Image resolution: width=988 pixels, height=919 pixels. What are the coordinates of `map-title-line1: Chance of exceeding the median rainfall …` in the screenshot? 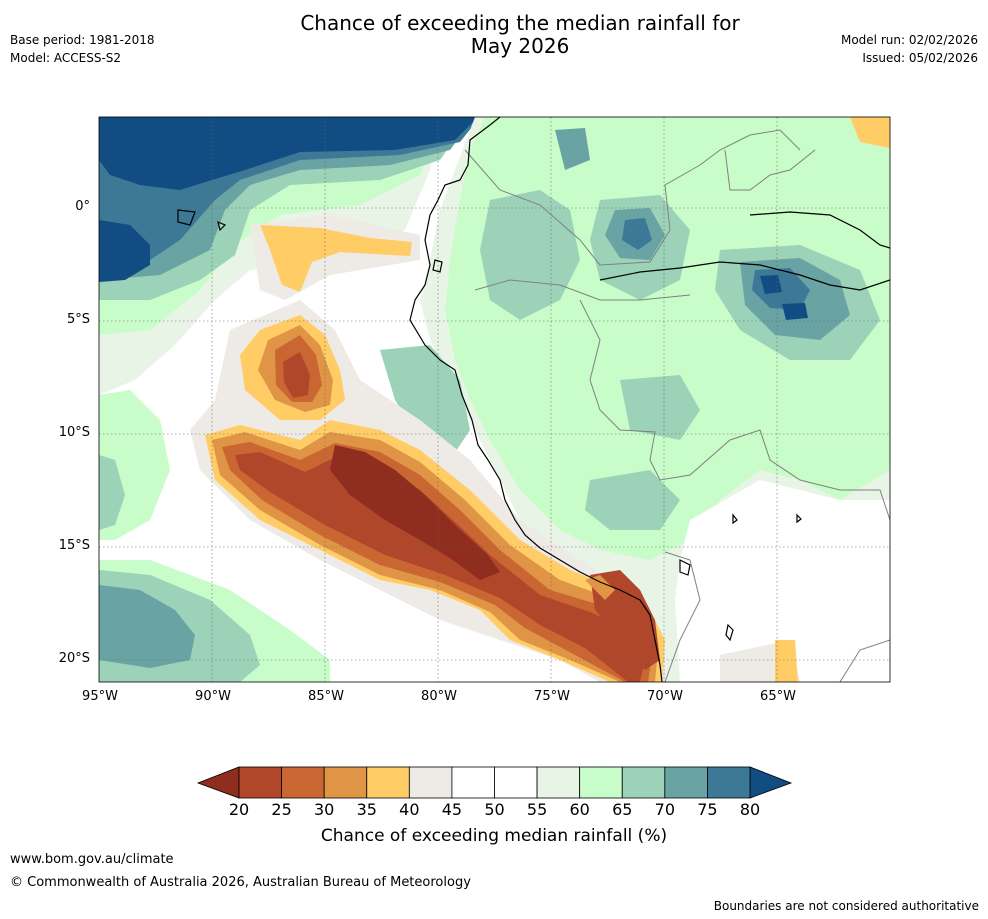 It's located at (520, 23).